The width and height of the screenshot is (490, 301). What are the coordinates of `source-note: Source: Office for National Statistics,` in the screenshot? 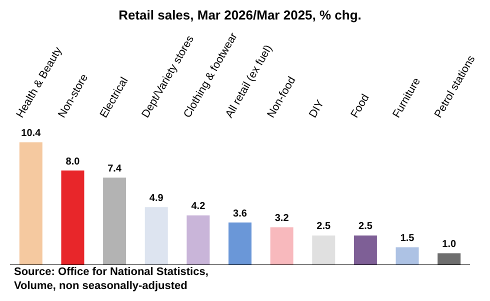 It's located at (112, 272).